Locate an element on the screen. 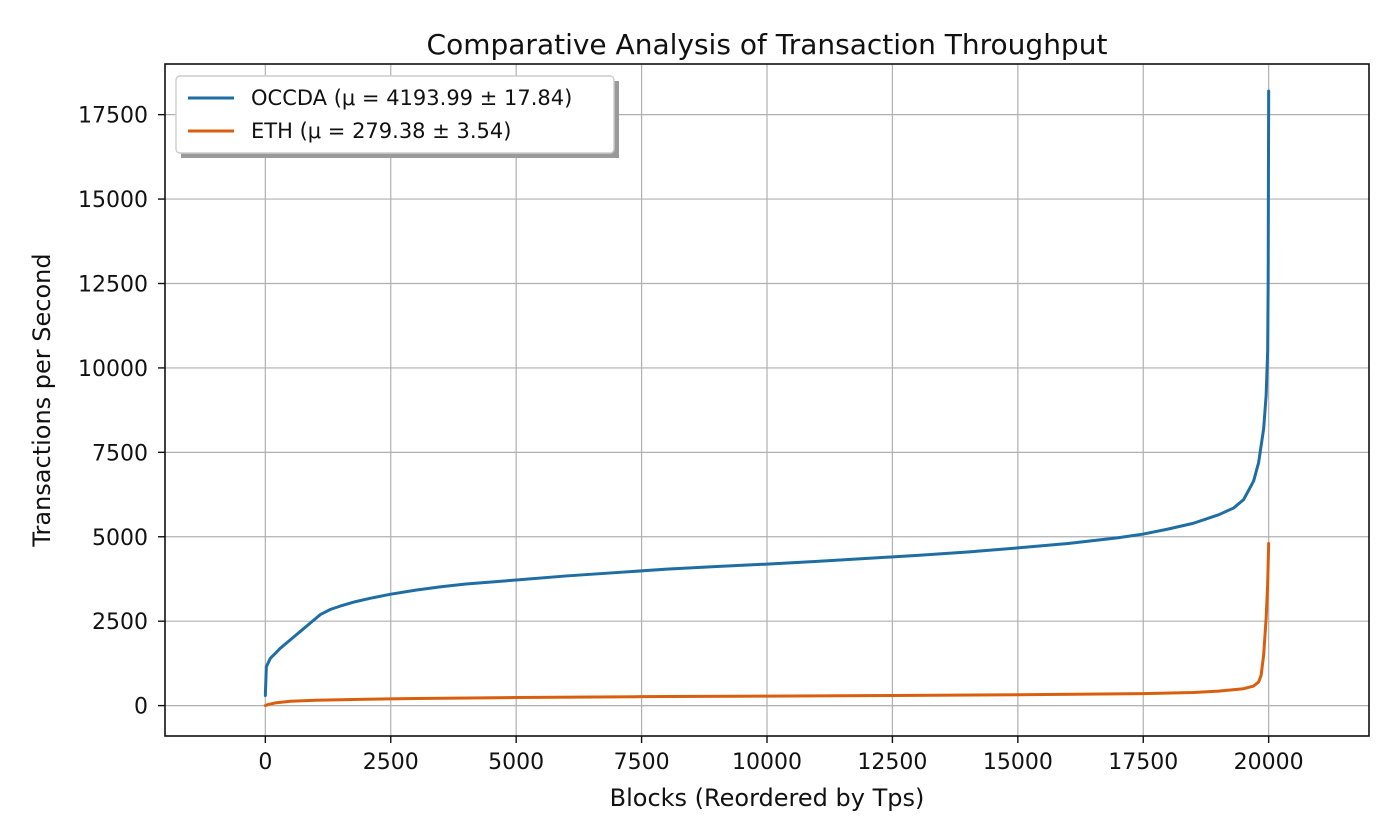 Image resolution: width=1400 pixels, height=840 pixels. legend-label-eth: ETH (μ = 279.38 ± 3.54) is located at coordinates (381, 131).